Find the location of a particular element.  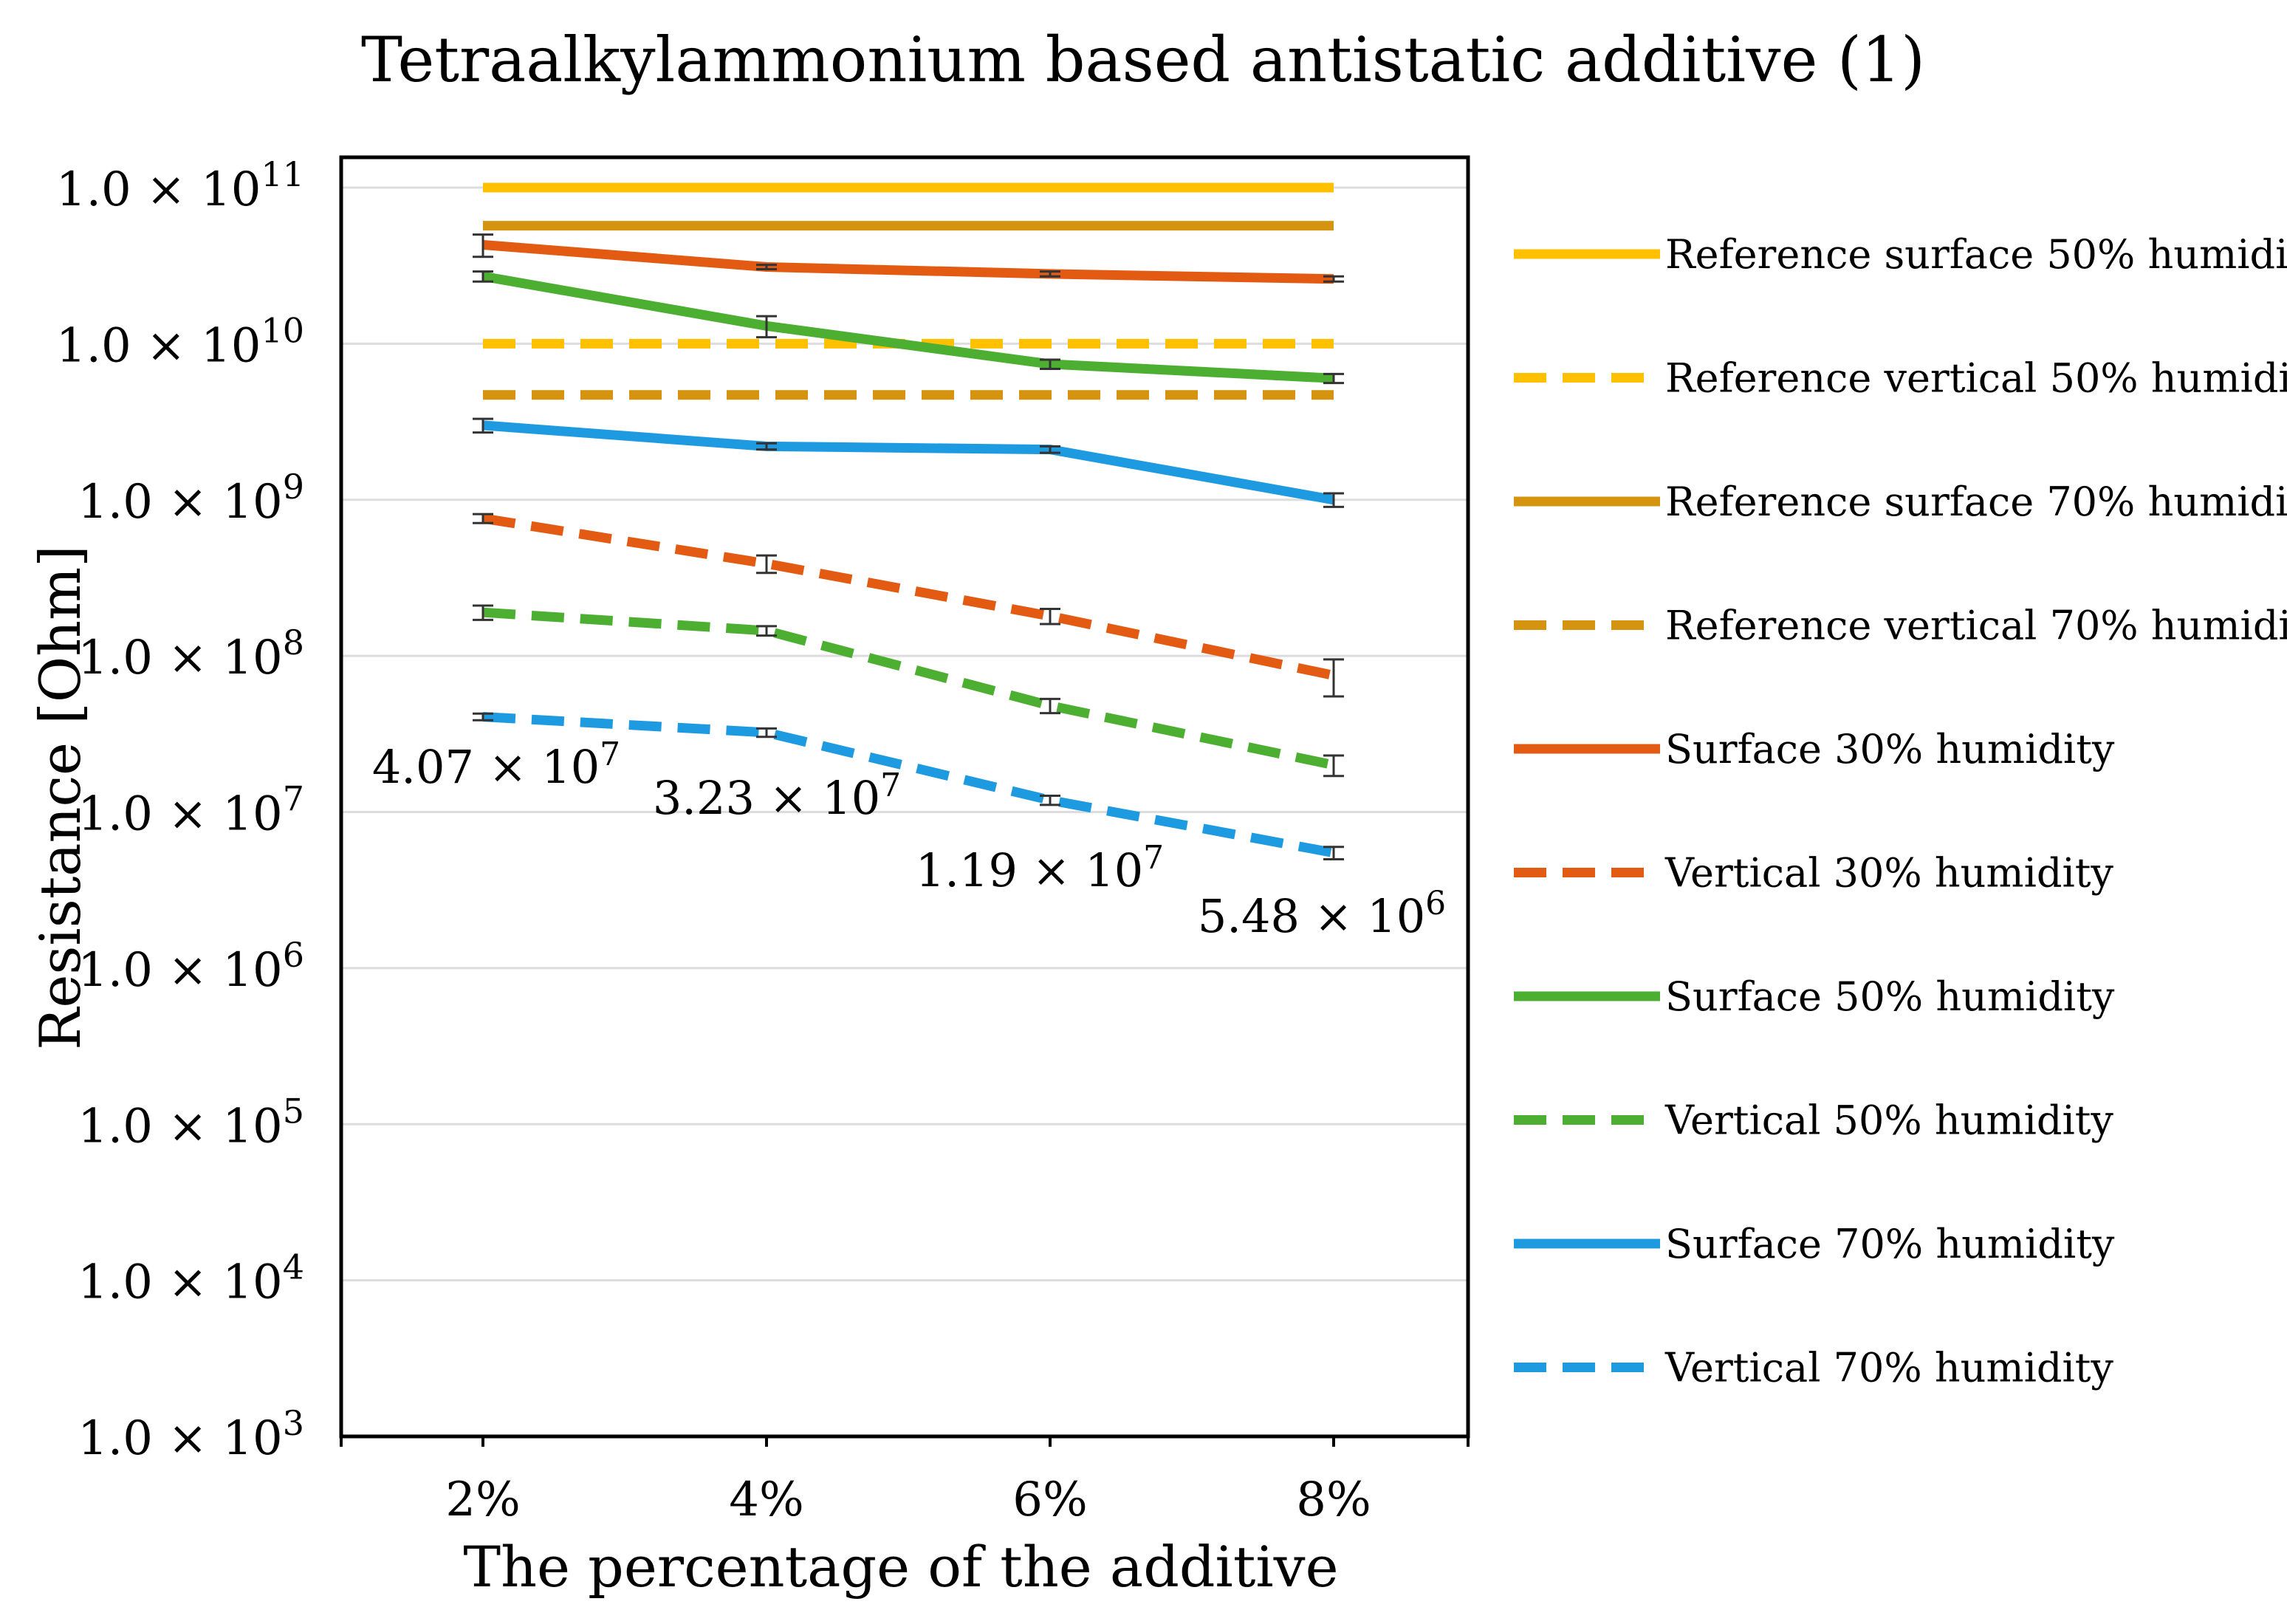

x-tick-label: 6% is located at coordinates (1050, 1500).